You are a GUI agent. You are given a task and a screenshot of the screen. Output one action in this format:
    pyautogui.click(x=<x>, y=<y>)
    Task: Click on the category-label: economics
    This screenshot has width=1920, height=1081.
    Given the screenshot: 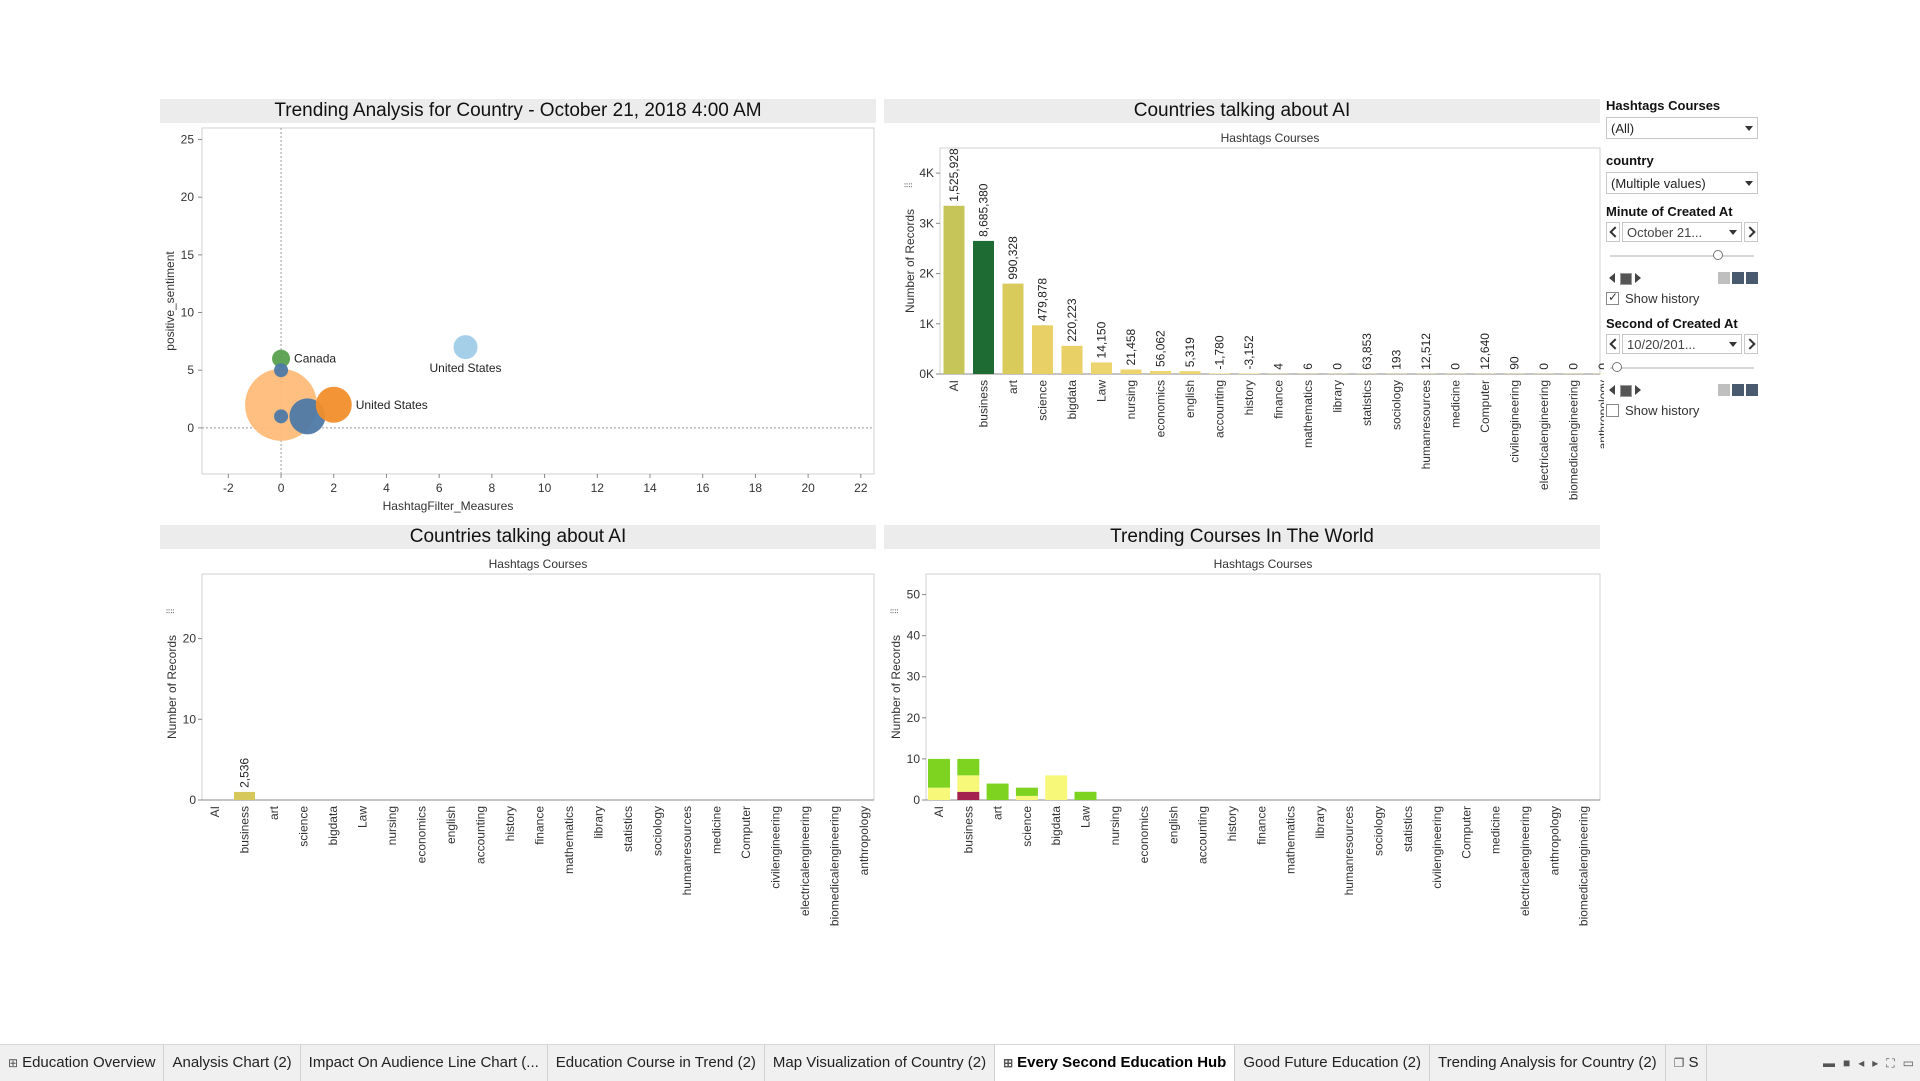 What is the action you would take?
    pyautogui.click(x=1161, y=408)
    